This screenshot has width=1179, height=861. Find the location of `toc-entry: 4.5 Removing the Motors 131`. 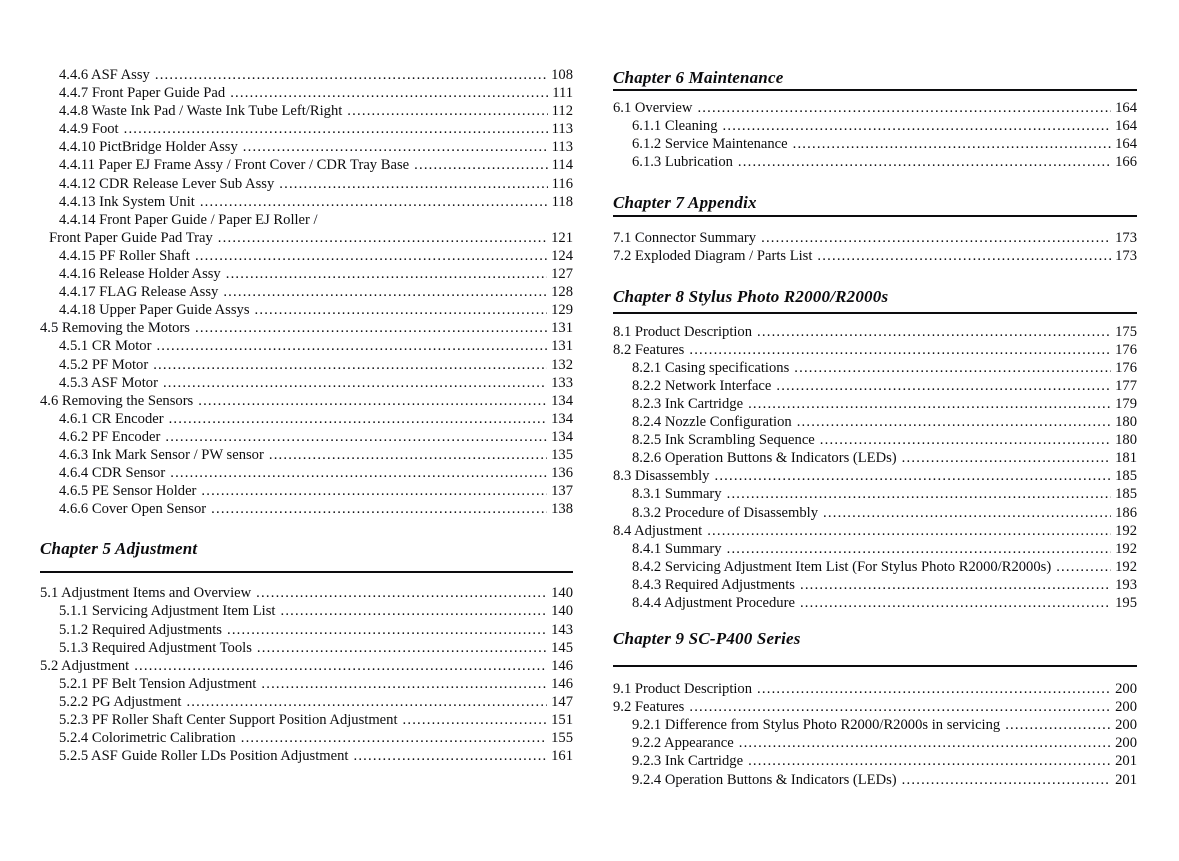

toc-entry: 4.5 Removing the Motors 131 is located at coordinates (306, 328).